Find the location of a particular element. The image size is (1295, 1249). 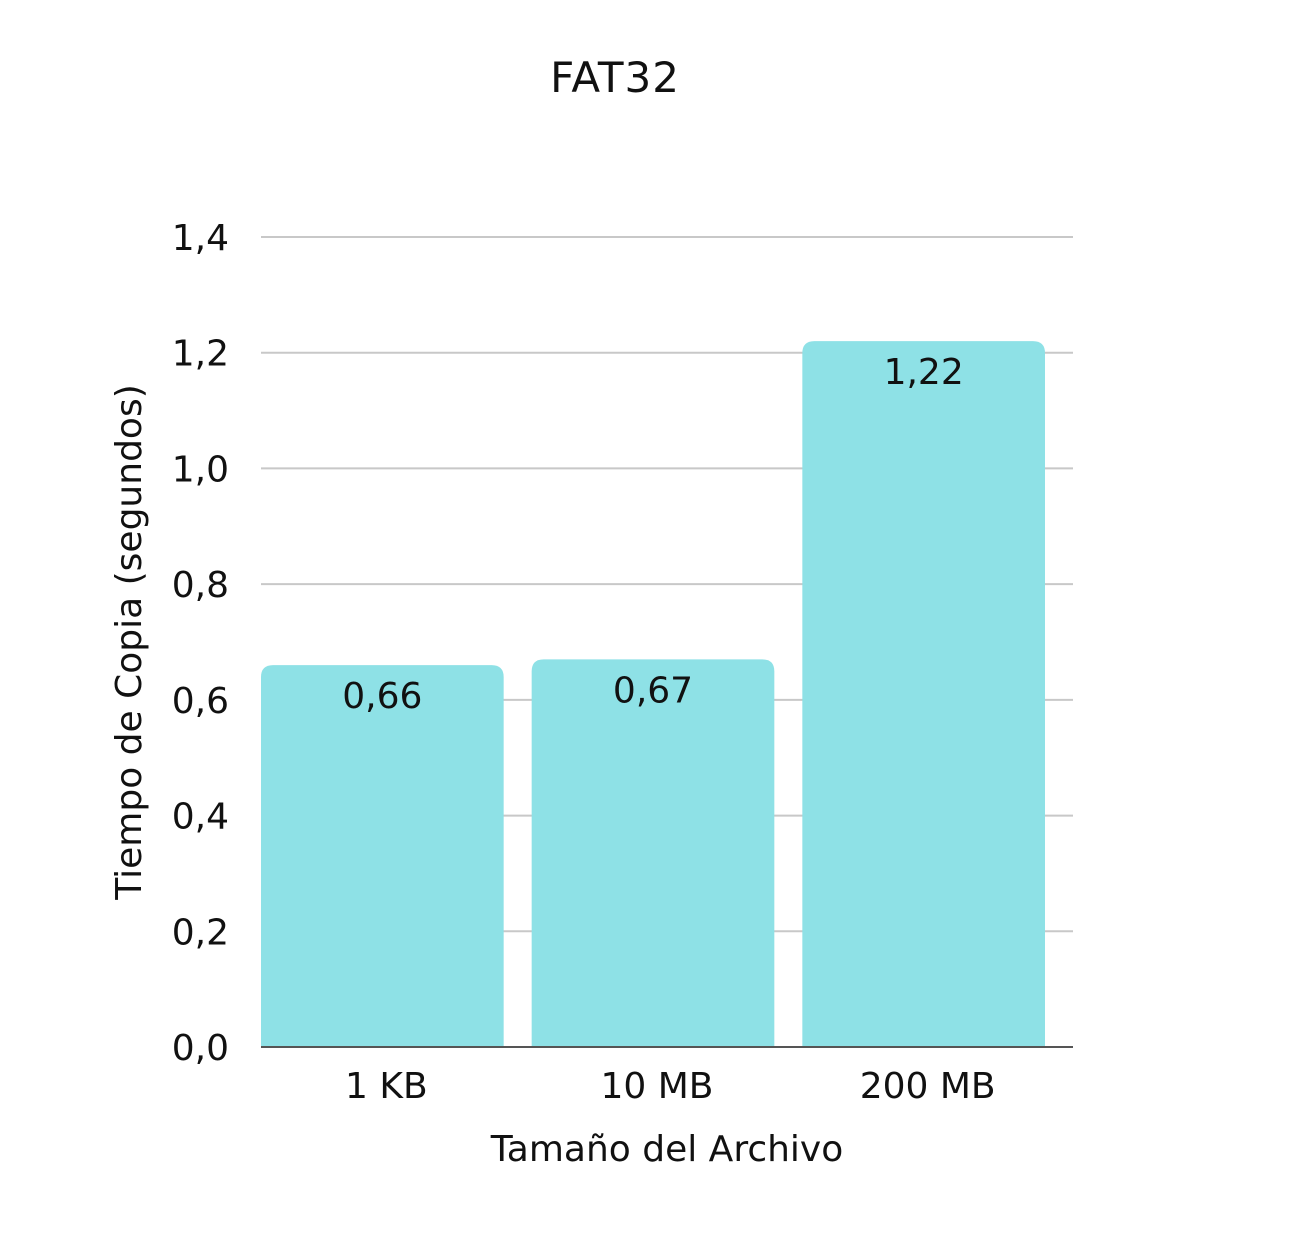

y-tick-label: 0,6 is located at coordinates (200, 701).